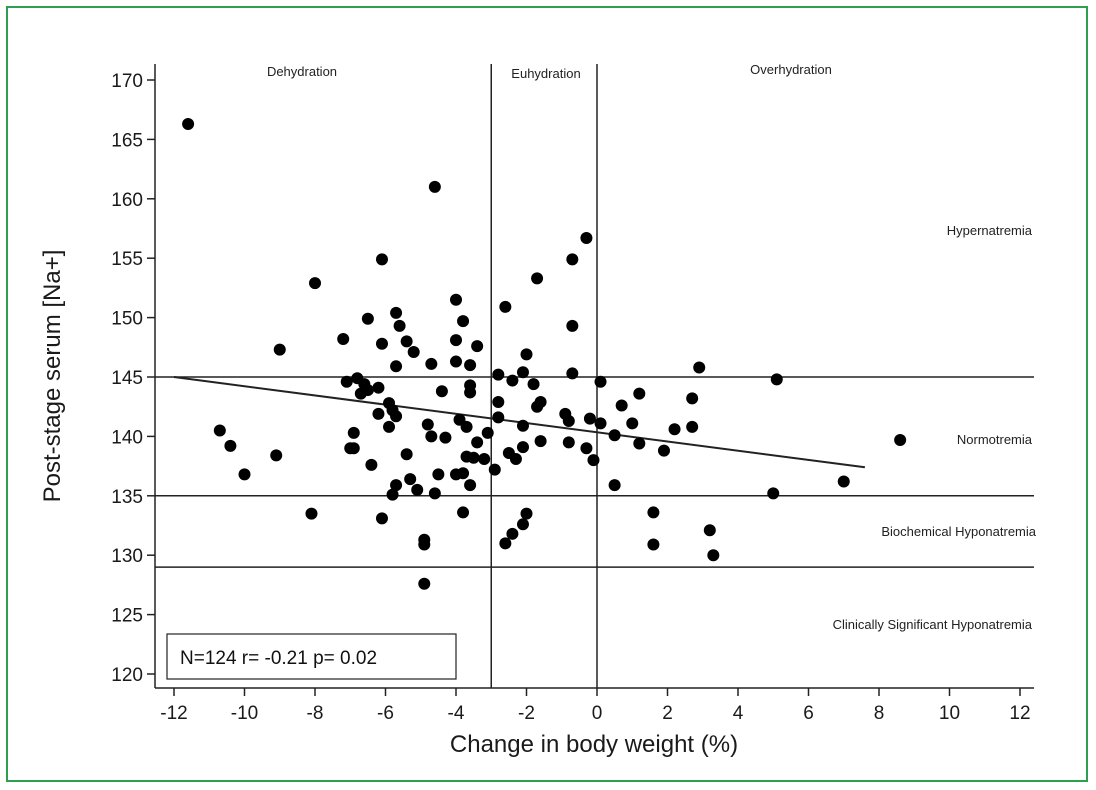  Describe the element at coordinates (949, 713) in the screenshot. I see `x-tick-label: 10` at that location.